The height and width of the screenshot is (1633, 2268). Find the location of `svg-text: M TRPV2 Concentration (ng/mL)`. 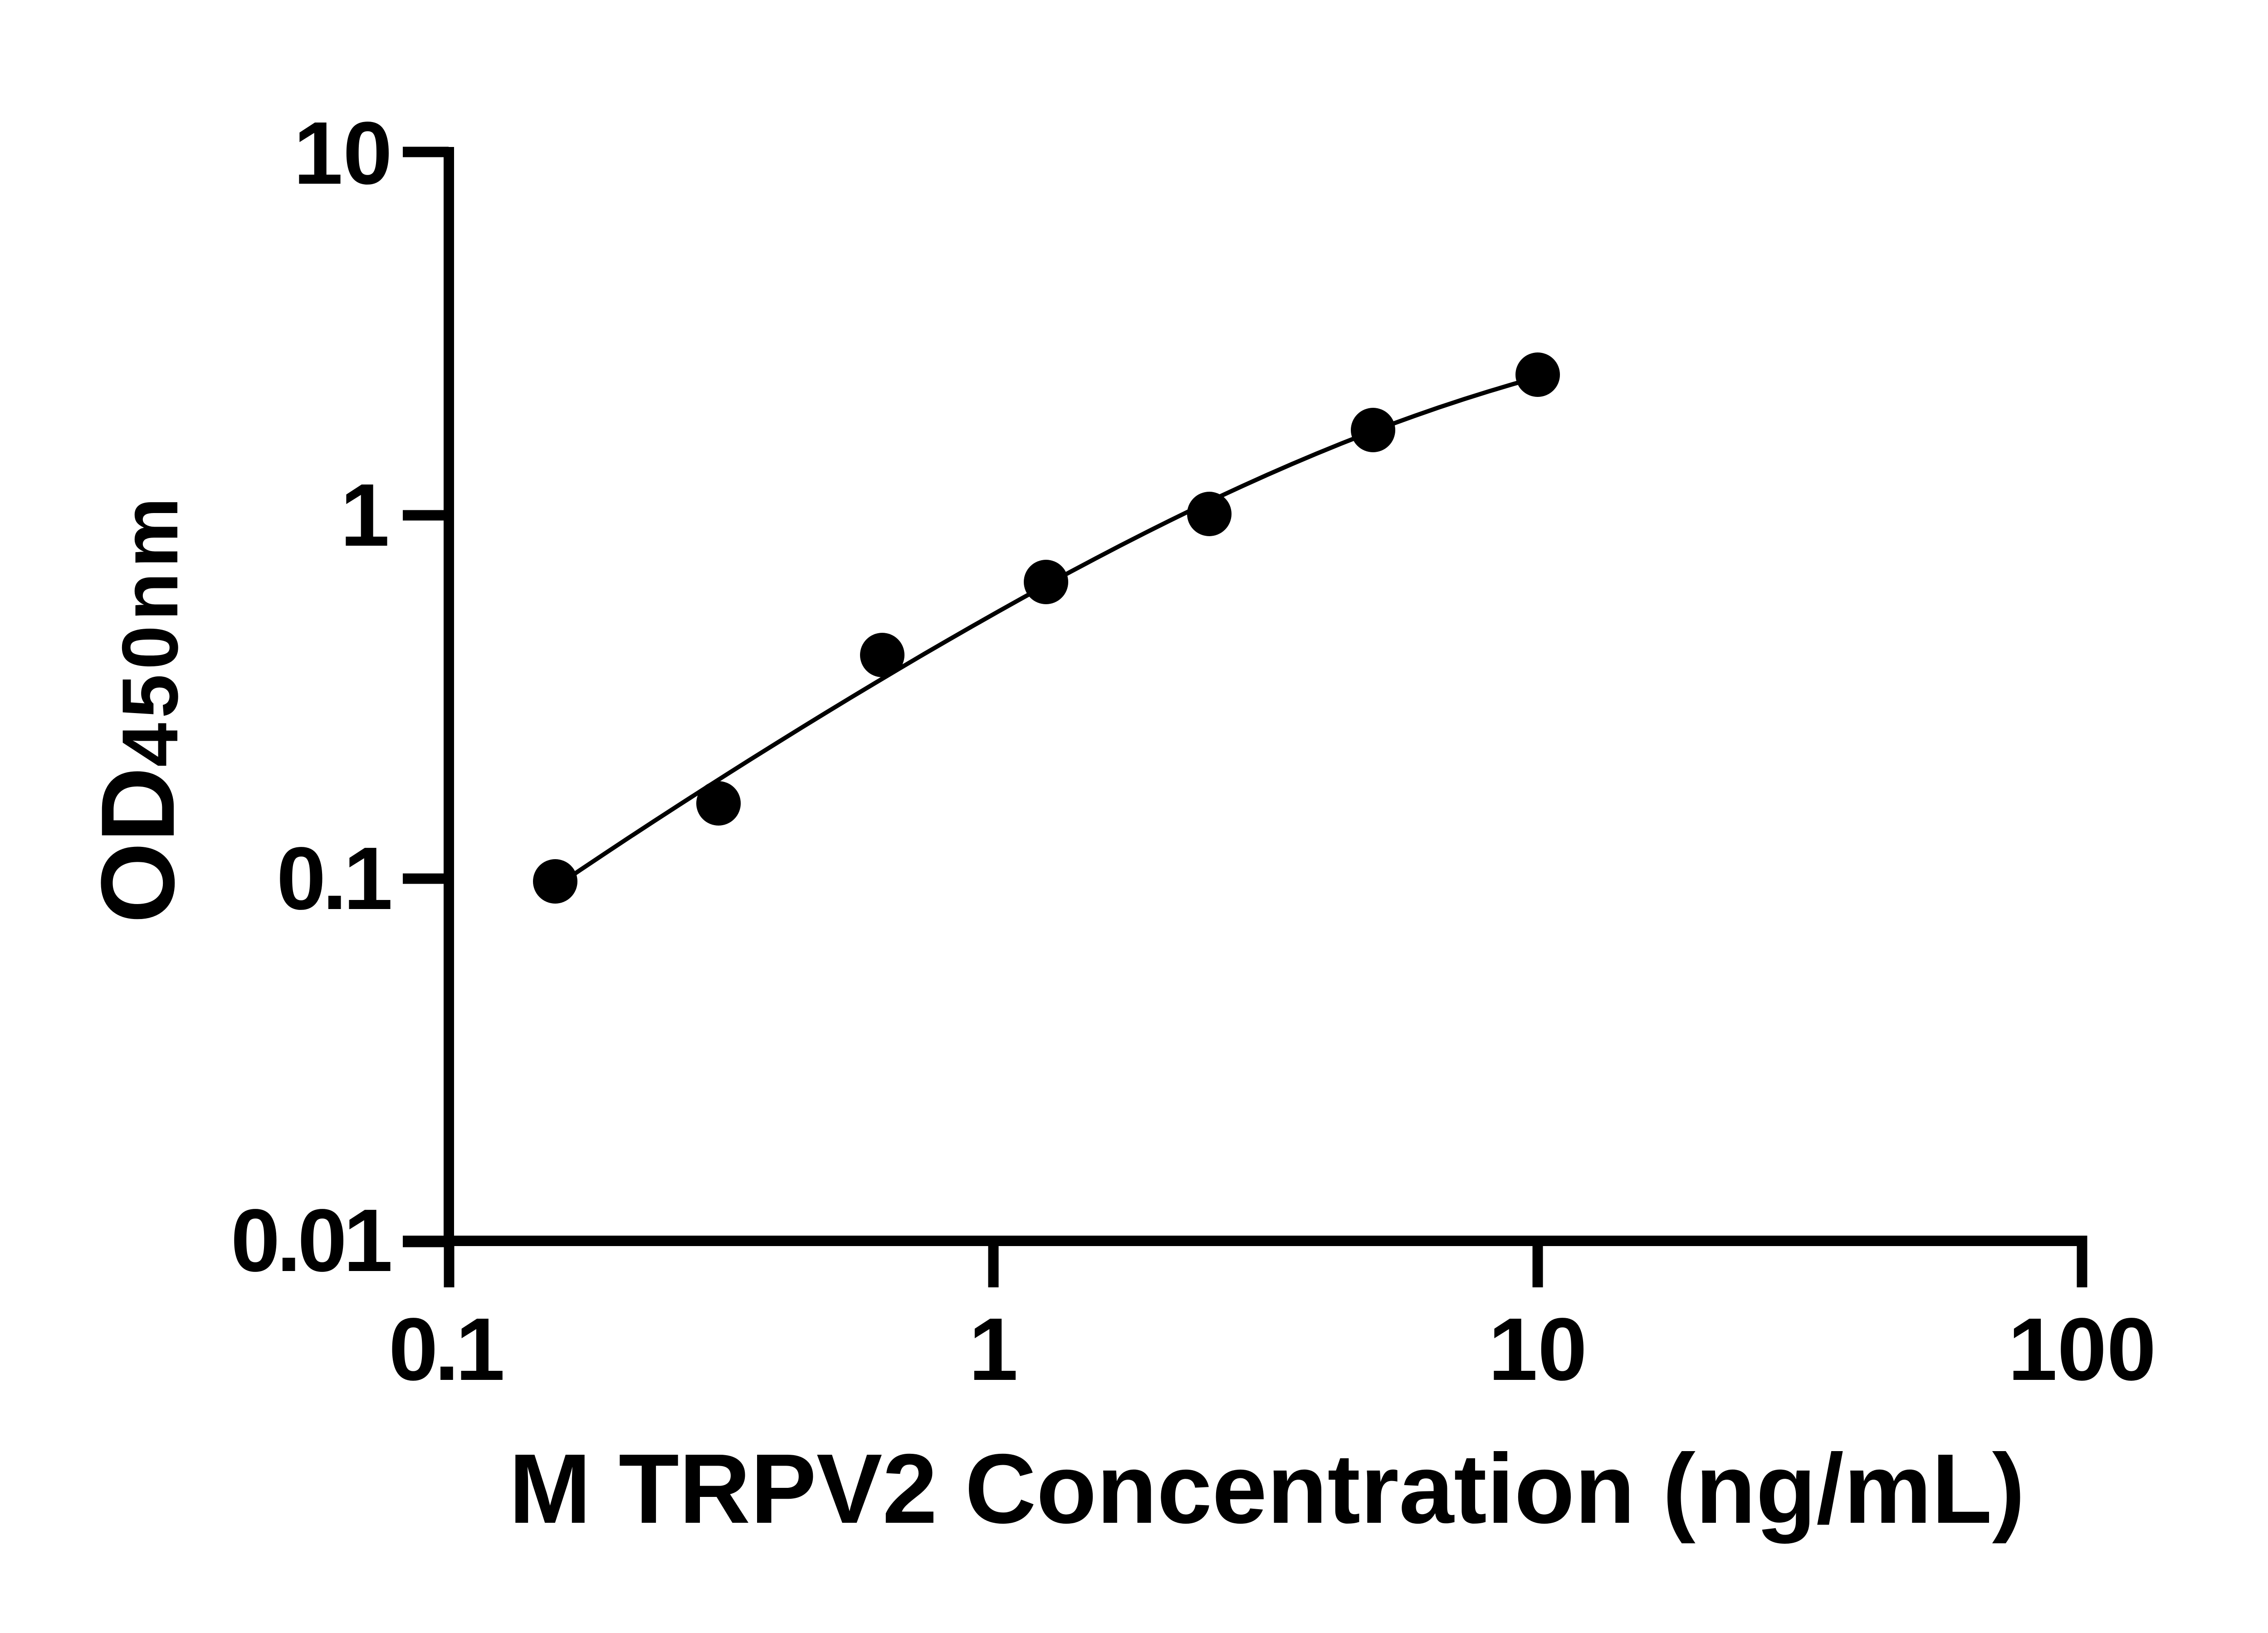

svg-text: M TRPV2 Concentration (ng/mL) is located at coordinates (1267, 1489).